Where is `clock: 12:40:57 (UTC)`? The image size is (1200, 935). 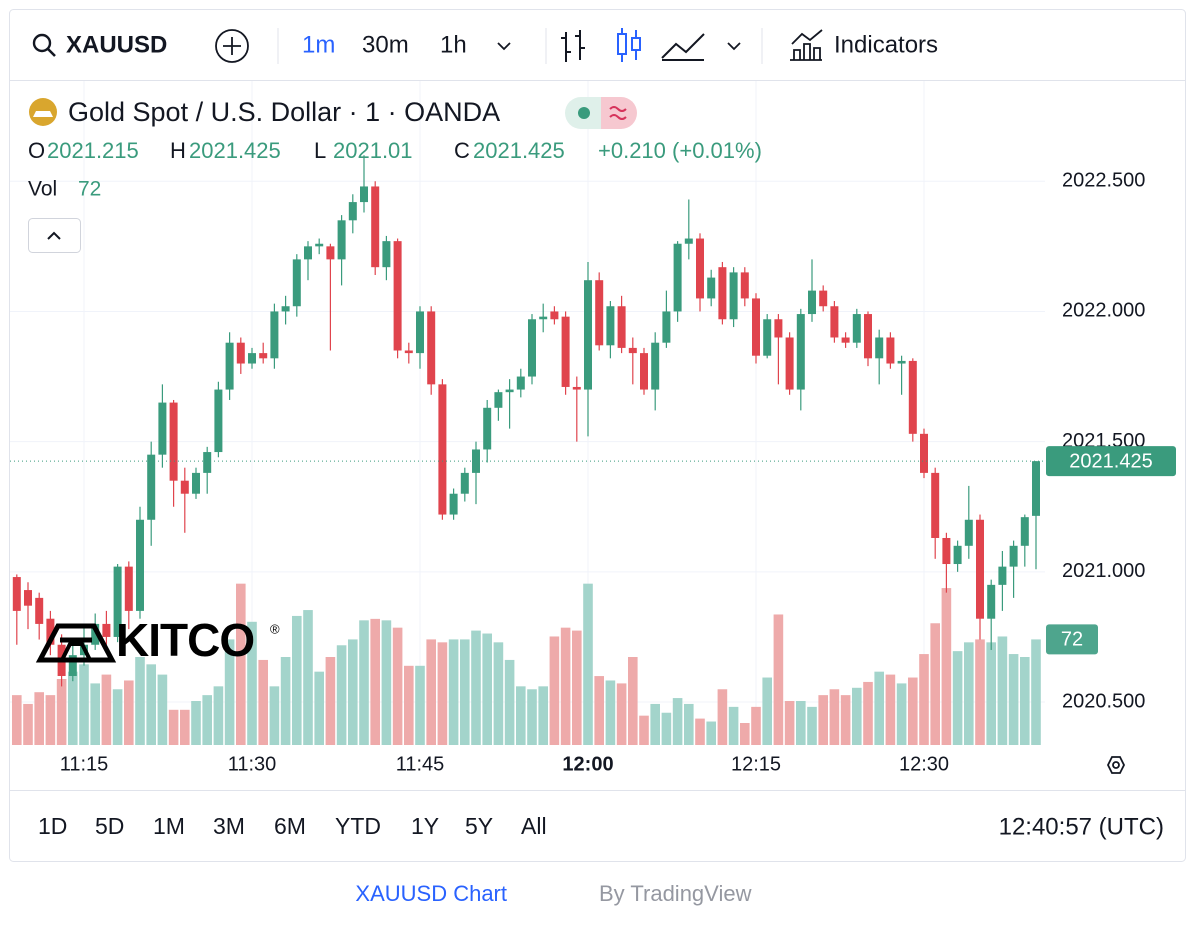 clock: 12:40:57 (UTC) is located at coordinates (1081, 826).